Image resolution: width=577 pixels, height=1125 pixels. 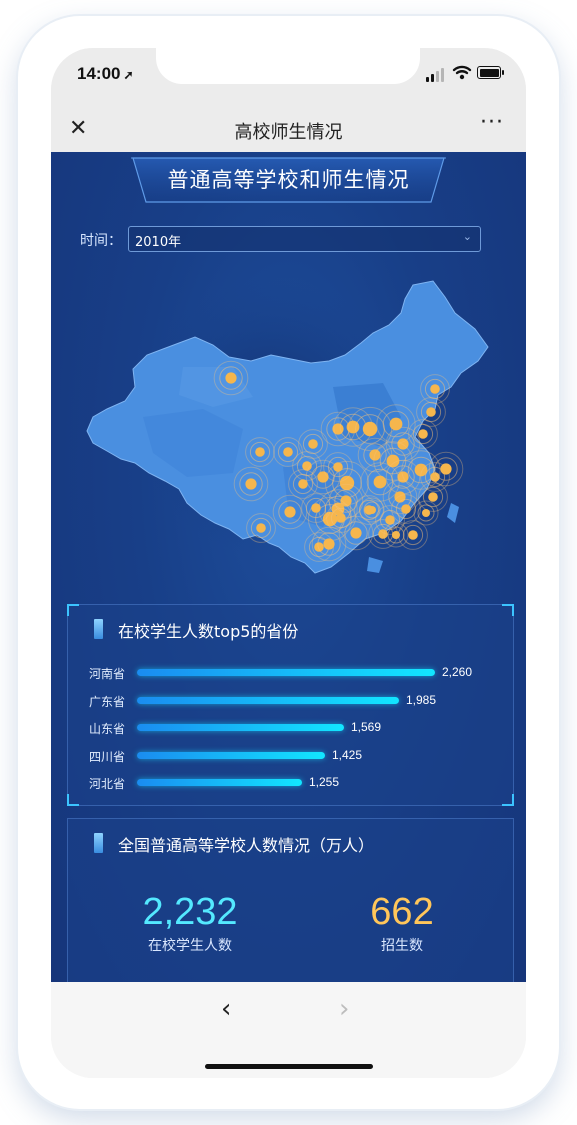 I want to click on notch, so click(x=288, y=66).